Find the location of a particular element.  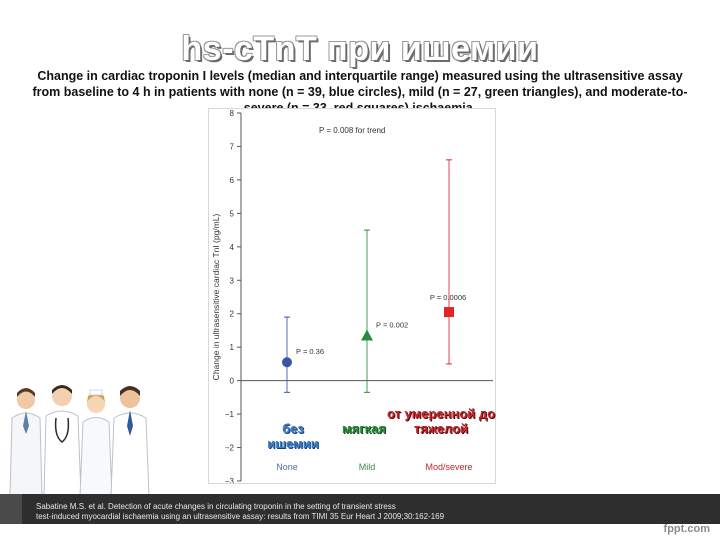

slide-title: hs-cTnT при ишемии is located at coordinates (360, 49).